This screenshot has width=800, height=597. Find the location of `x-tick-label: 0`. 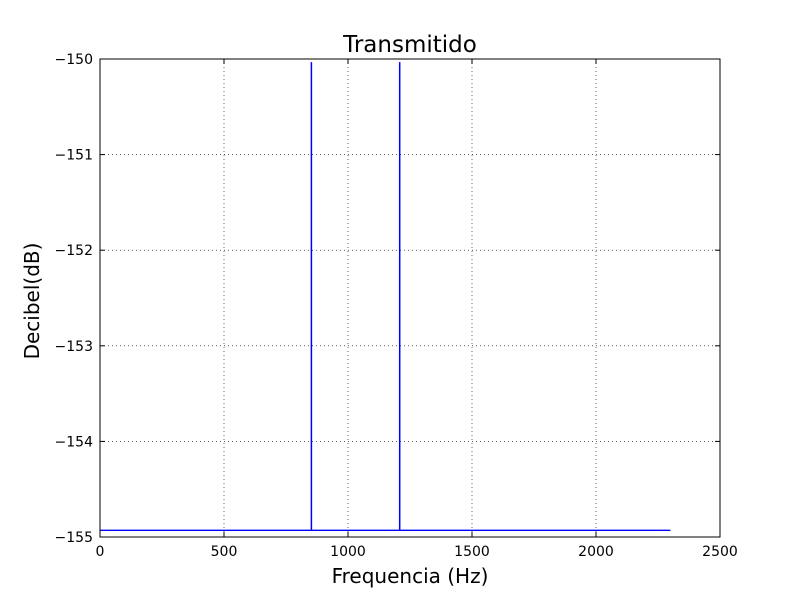

x-tick-label: 0 is located at coordinates (100, 552).